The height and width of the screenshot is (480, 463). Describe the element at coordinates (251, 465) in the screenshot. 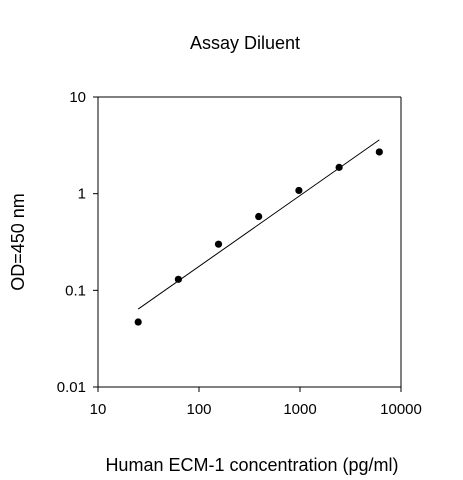

I see `x-axis-label: Human ECM-1 concentration (pg/ml)` at that location.